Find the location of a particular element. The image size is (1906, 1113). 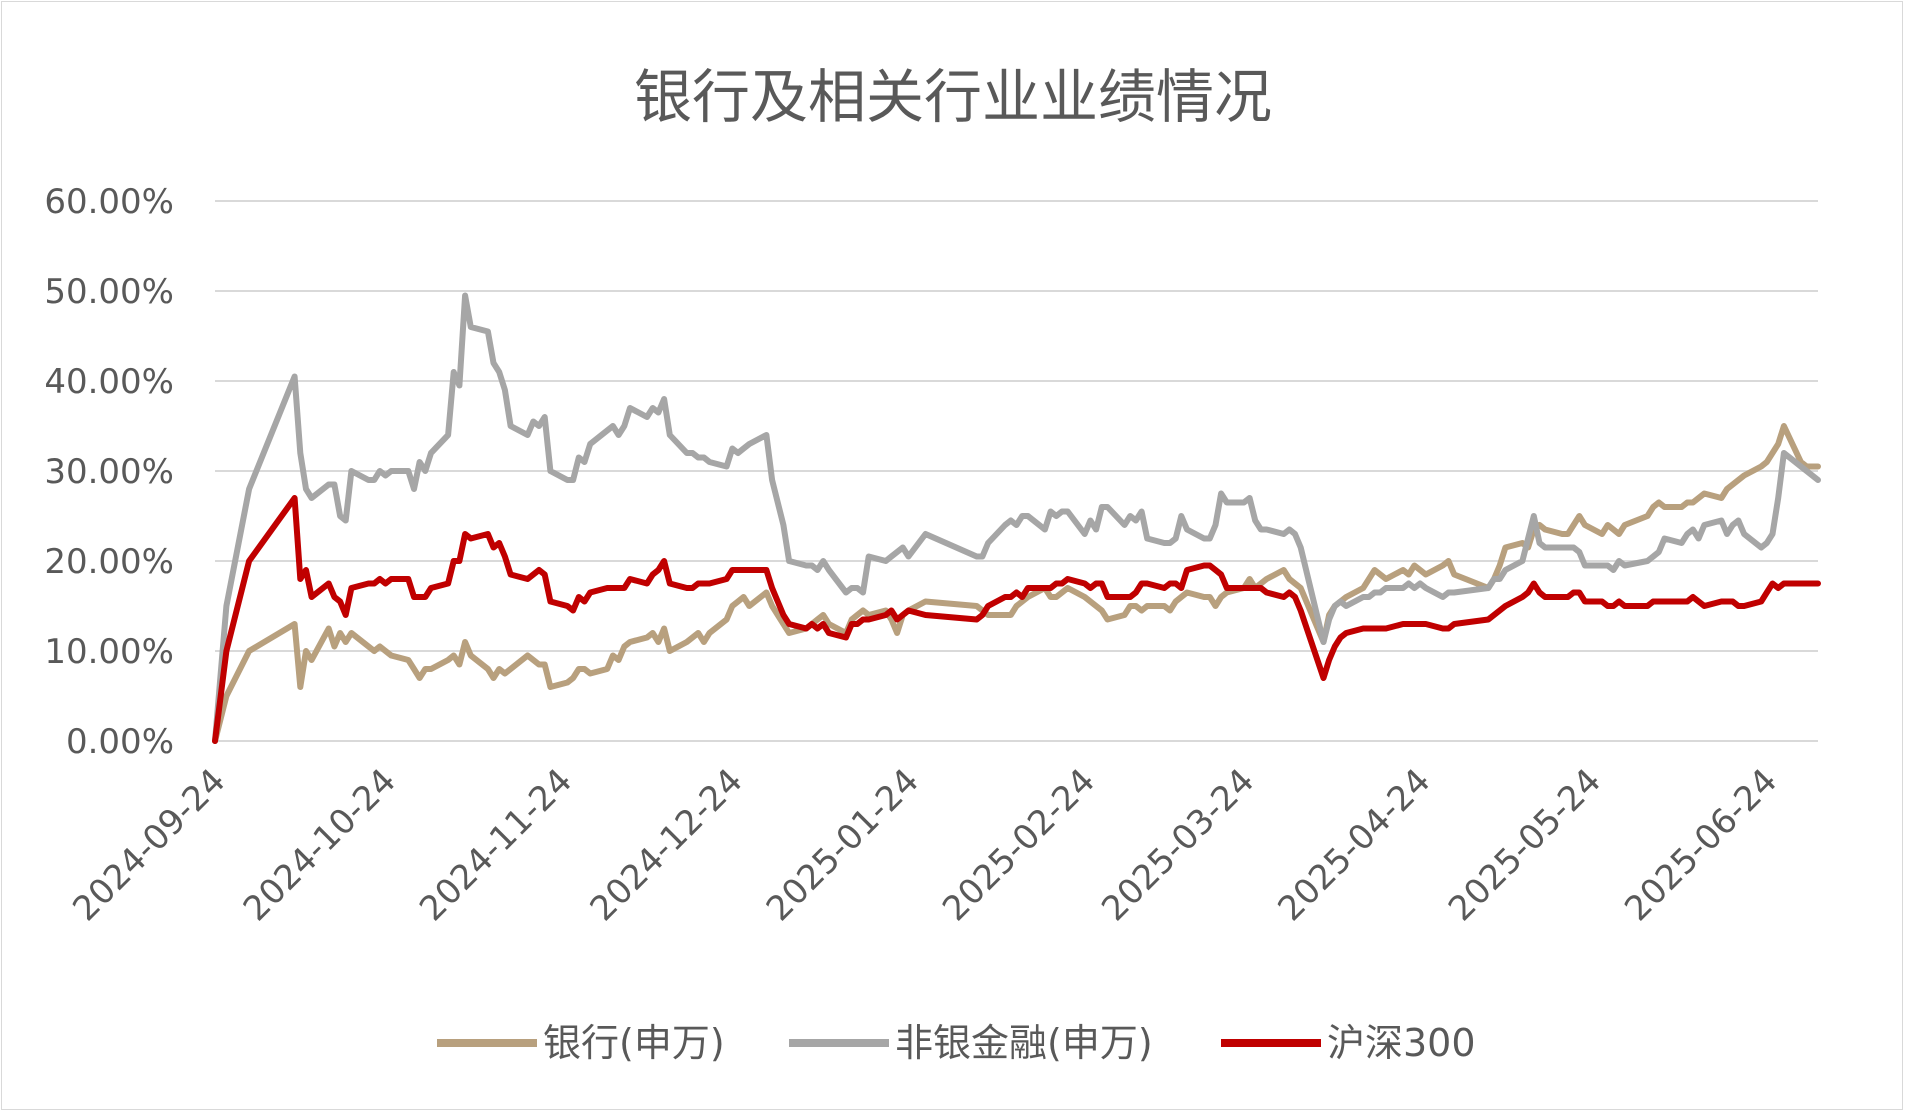

y-tick-label: 0.00% is located at coordinates (120, 742).